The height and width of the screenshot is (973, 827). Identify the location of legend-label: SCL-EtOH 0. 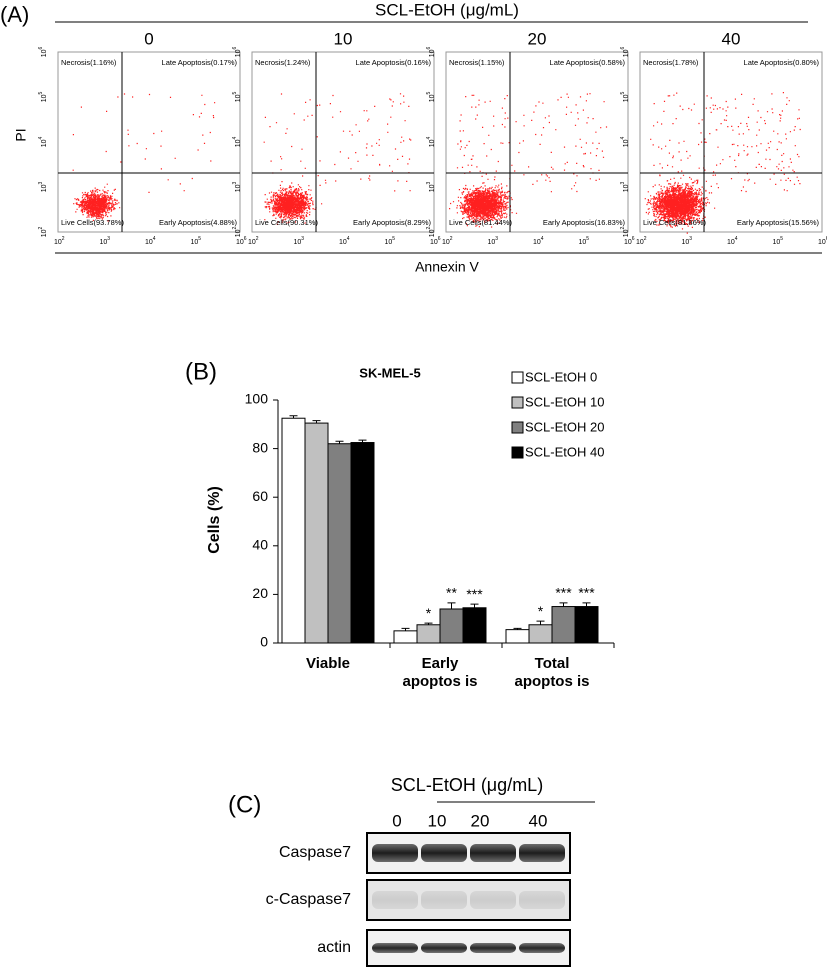
(561, 376).